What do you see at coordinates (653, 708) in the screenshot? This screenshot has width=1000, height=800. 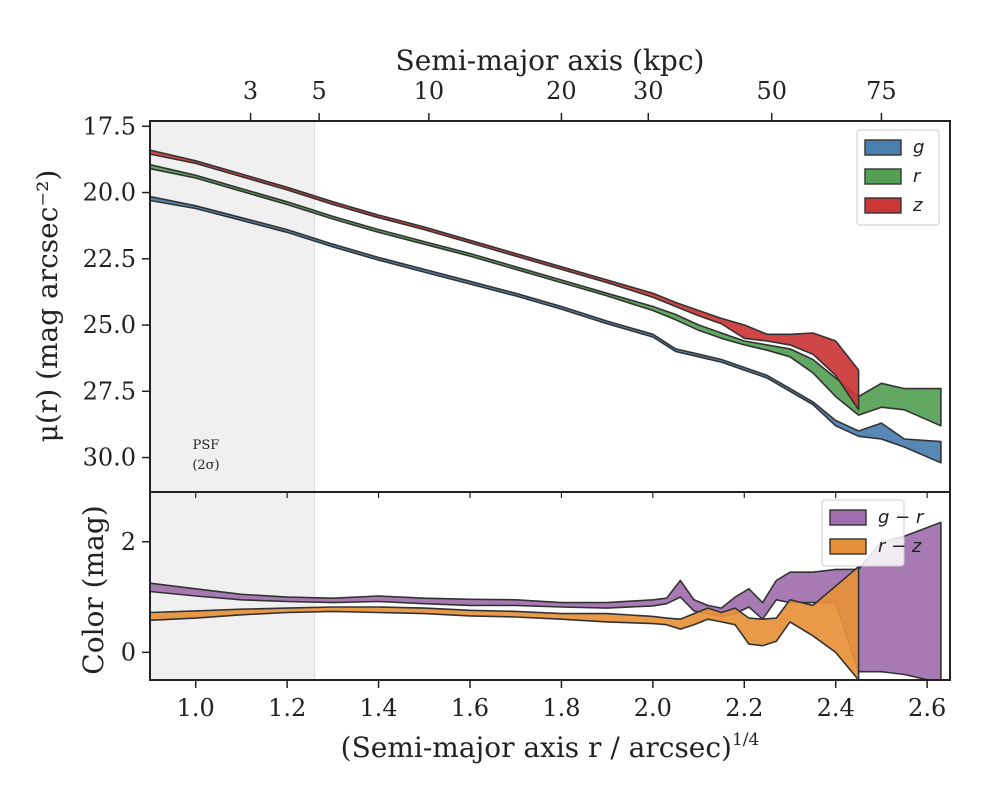 I see `x-tick-label: 2.0` at bounding box center [653, 708].